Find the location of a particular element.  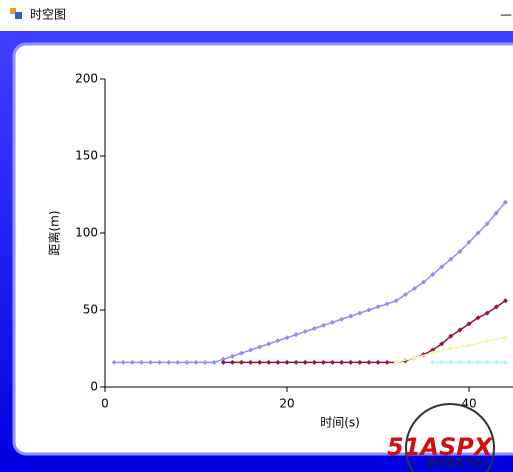

window-title: 时空图 is located at coordinates (48, 15).